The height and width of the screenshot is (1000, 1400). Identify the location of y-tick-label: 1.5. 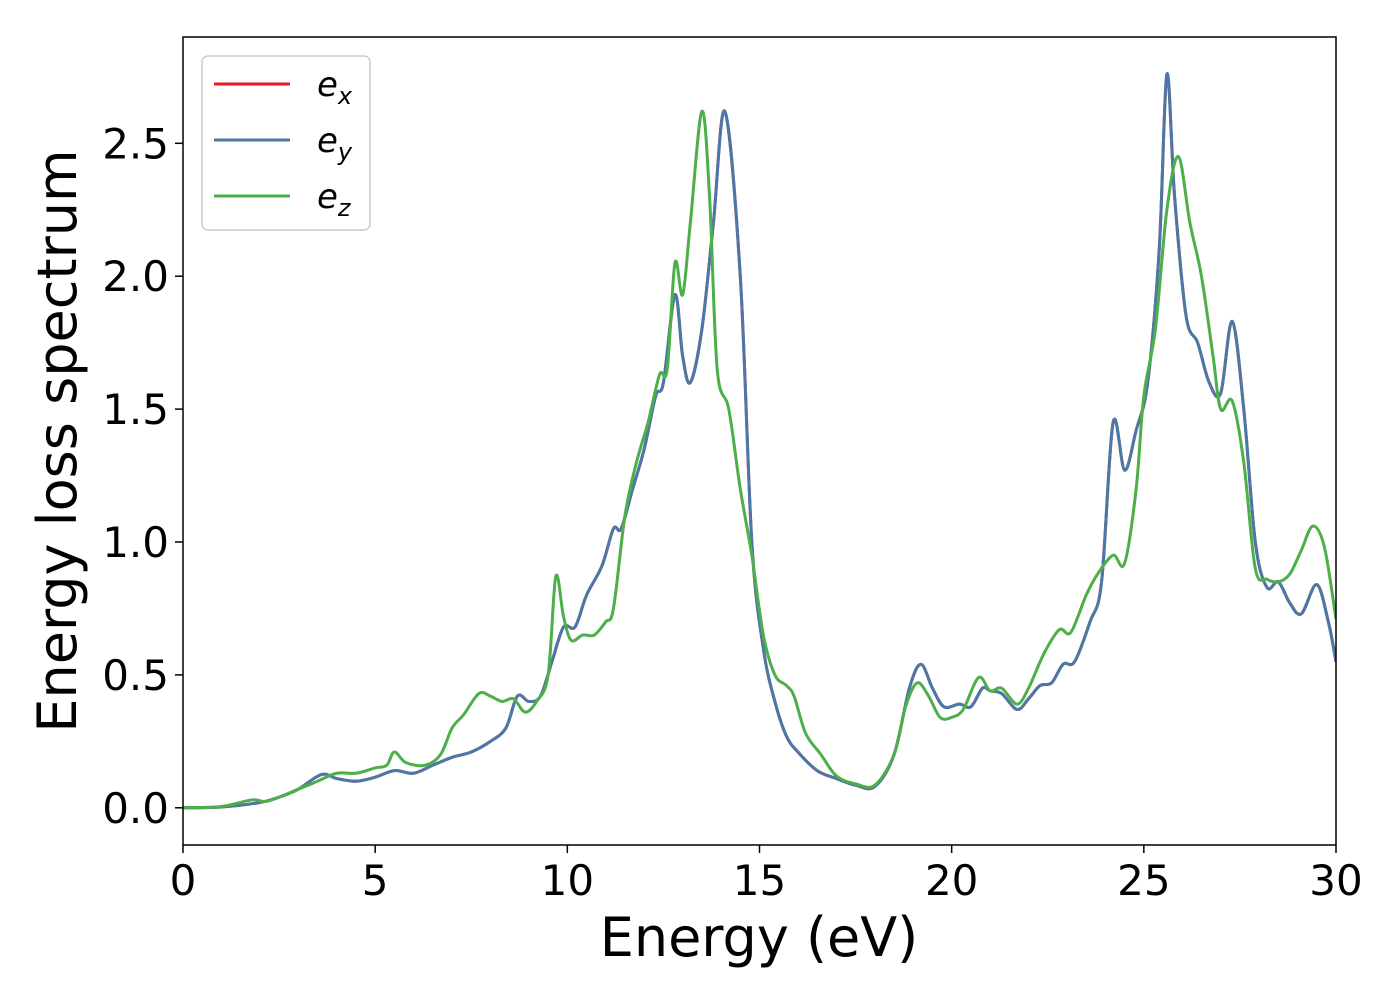
(135, 409).